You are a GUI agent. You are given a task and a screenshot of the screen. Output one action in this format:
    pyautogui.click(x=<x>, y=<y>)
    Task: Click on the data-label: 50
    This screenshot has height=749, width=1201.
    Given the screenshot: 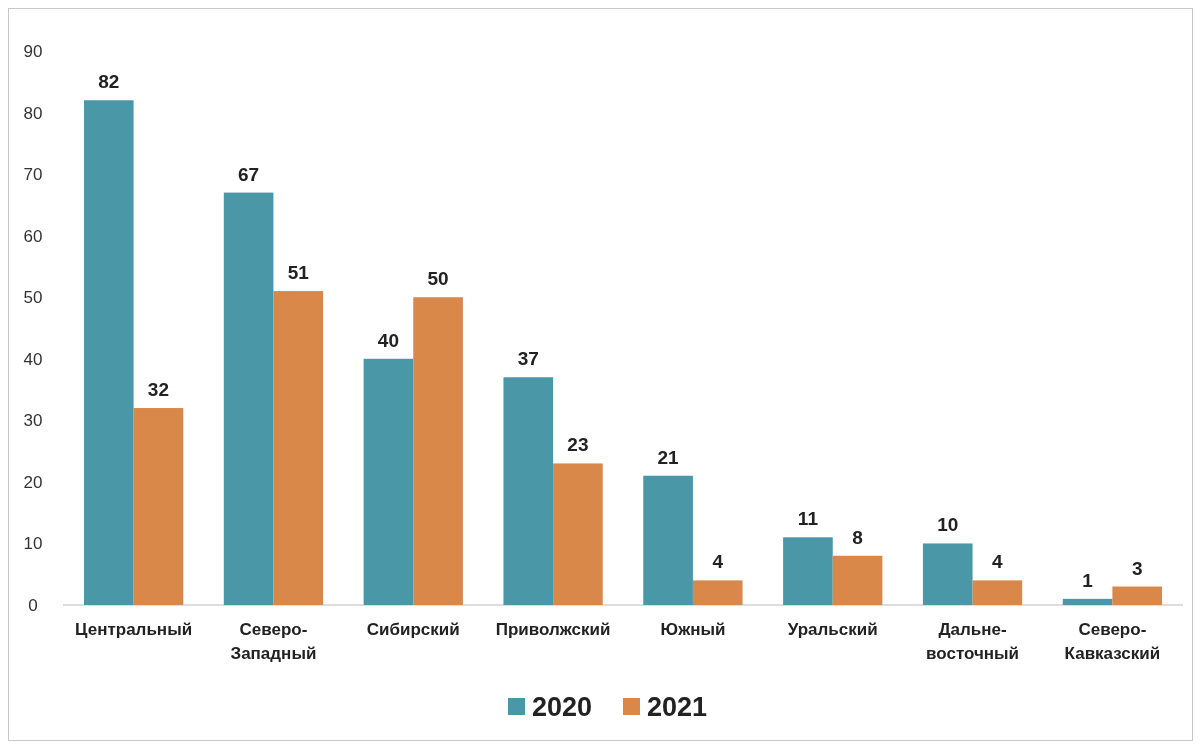 What is the action you would take?
    pyautogui.click(x=438, y=279)
    